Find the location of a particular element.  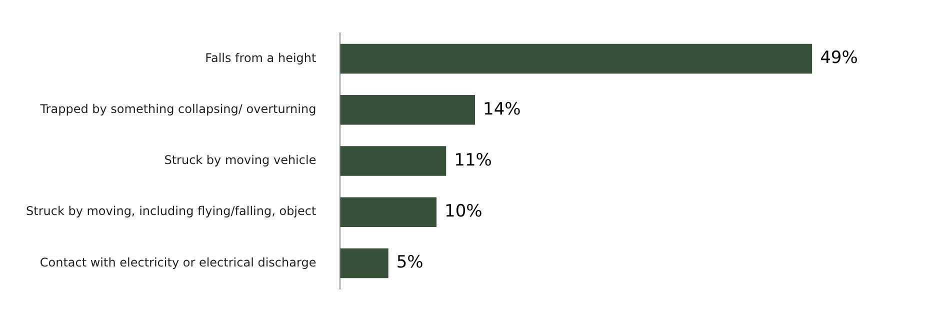

data-label: 5% is located at coordinates (410, 262).